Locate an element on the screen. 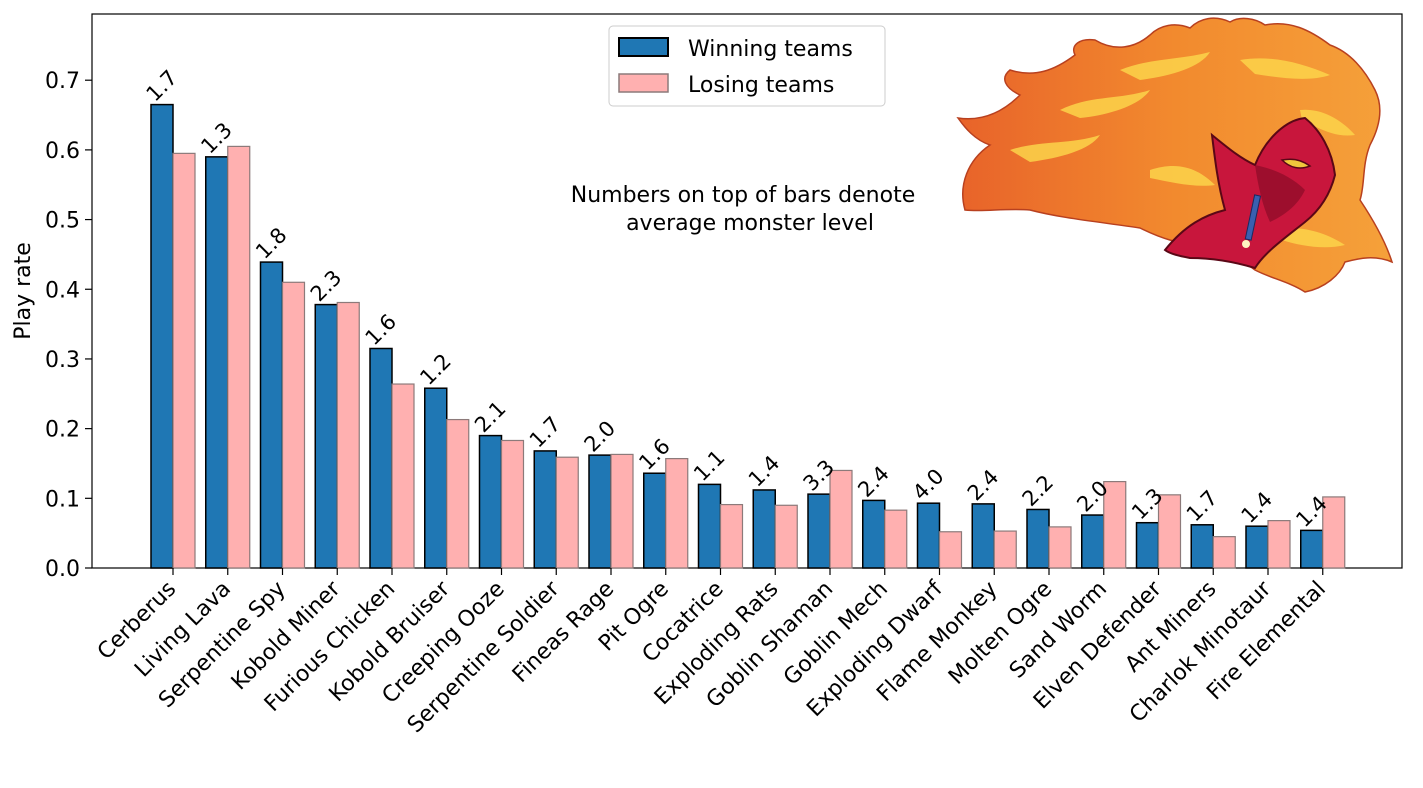  bar-value-label: 1.8 is located at coordinates (271, 243).